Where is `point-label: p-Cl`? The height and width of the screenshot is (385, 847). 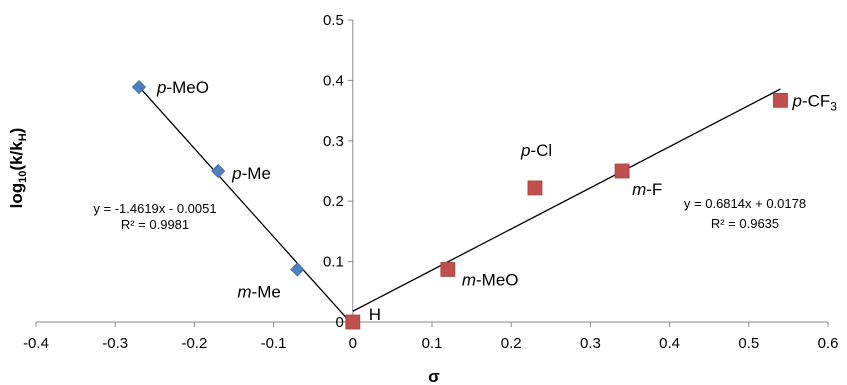 point-label: p-Cl is located at coordinates (536, 150).